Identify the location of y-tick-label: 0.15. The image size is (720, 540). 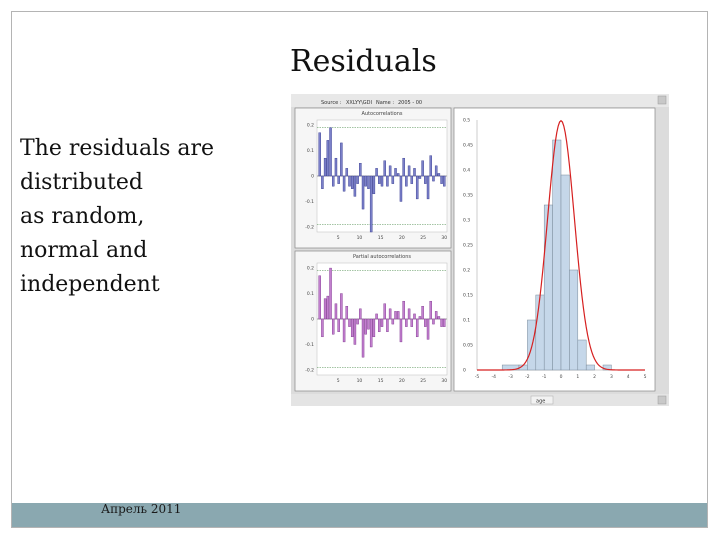
(468, 296).